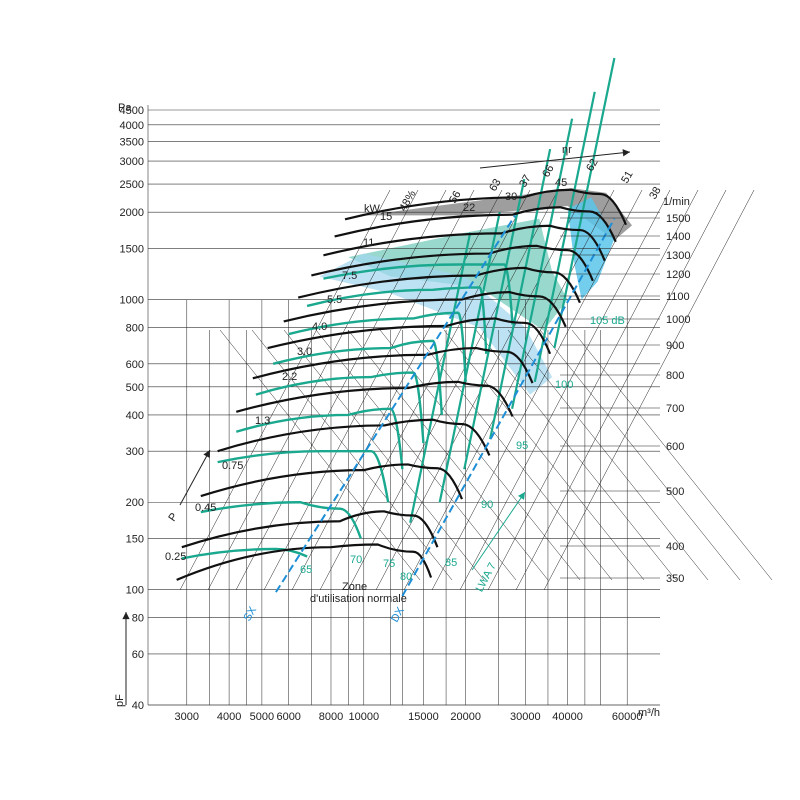 This screenshot has height=800, width=800. What do you see at coordinates (389, 564) in the screenshot?
I see `sound-label: 75` at bounding box center [389, 564].